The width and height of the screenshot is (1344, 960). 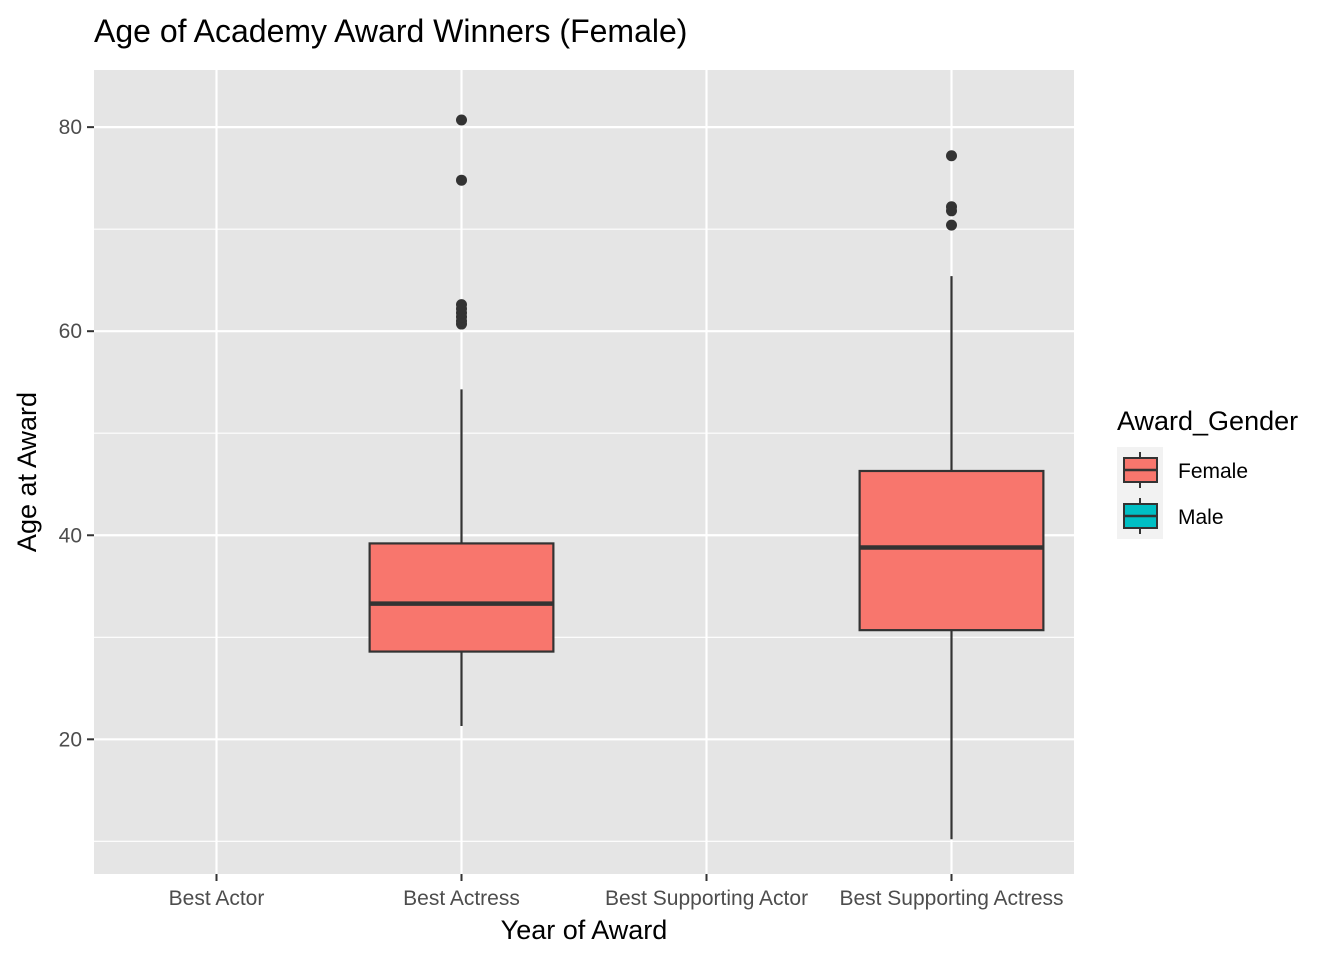 What do you see at coordinates (70, 739) in the screenshot?
I see `y-tick-label: 20` at bounding box center [70, 739].